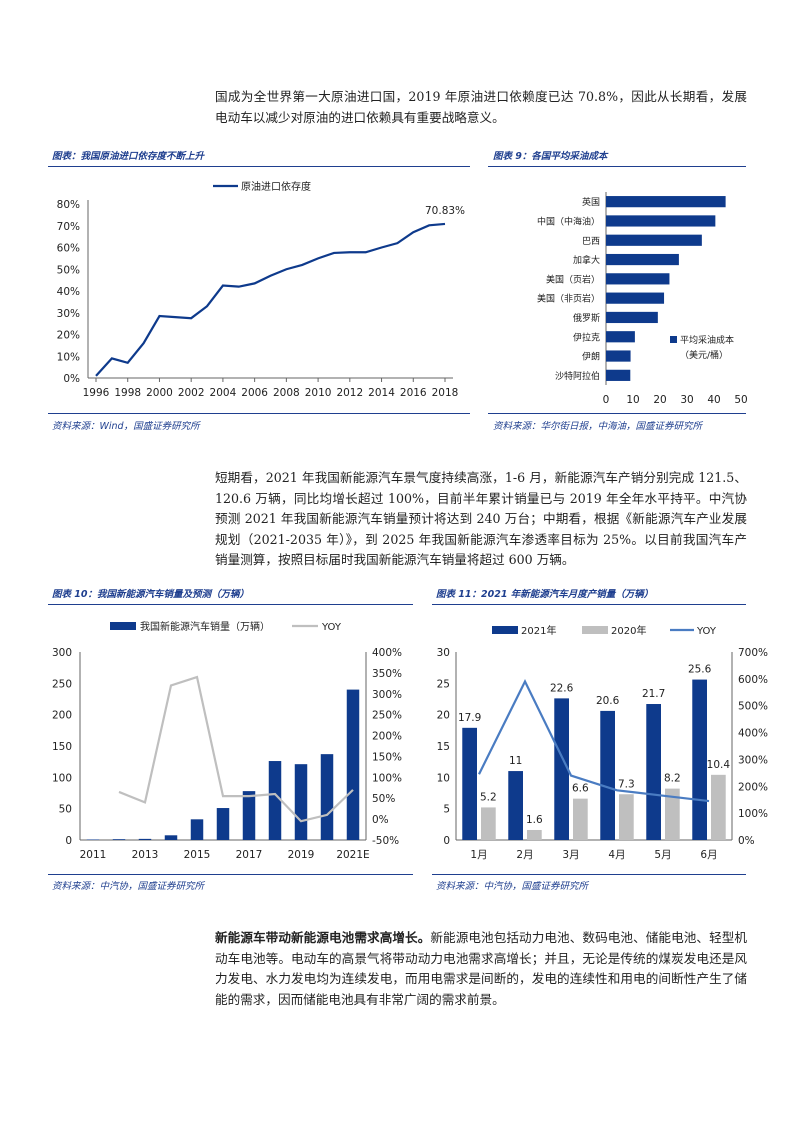  I want to click on x-tick-label: 10, so click(632, 400).